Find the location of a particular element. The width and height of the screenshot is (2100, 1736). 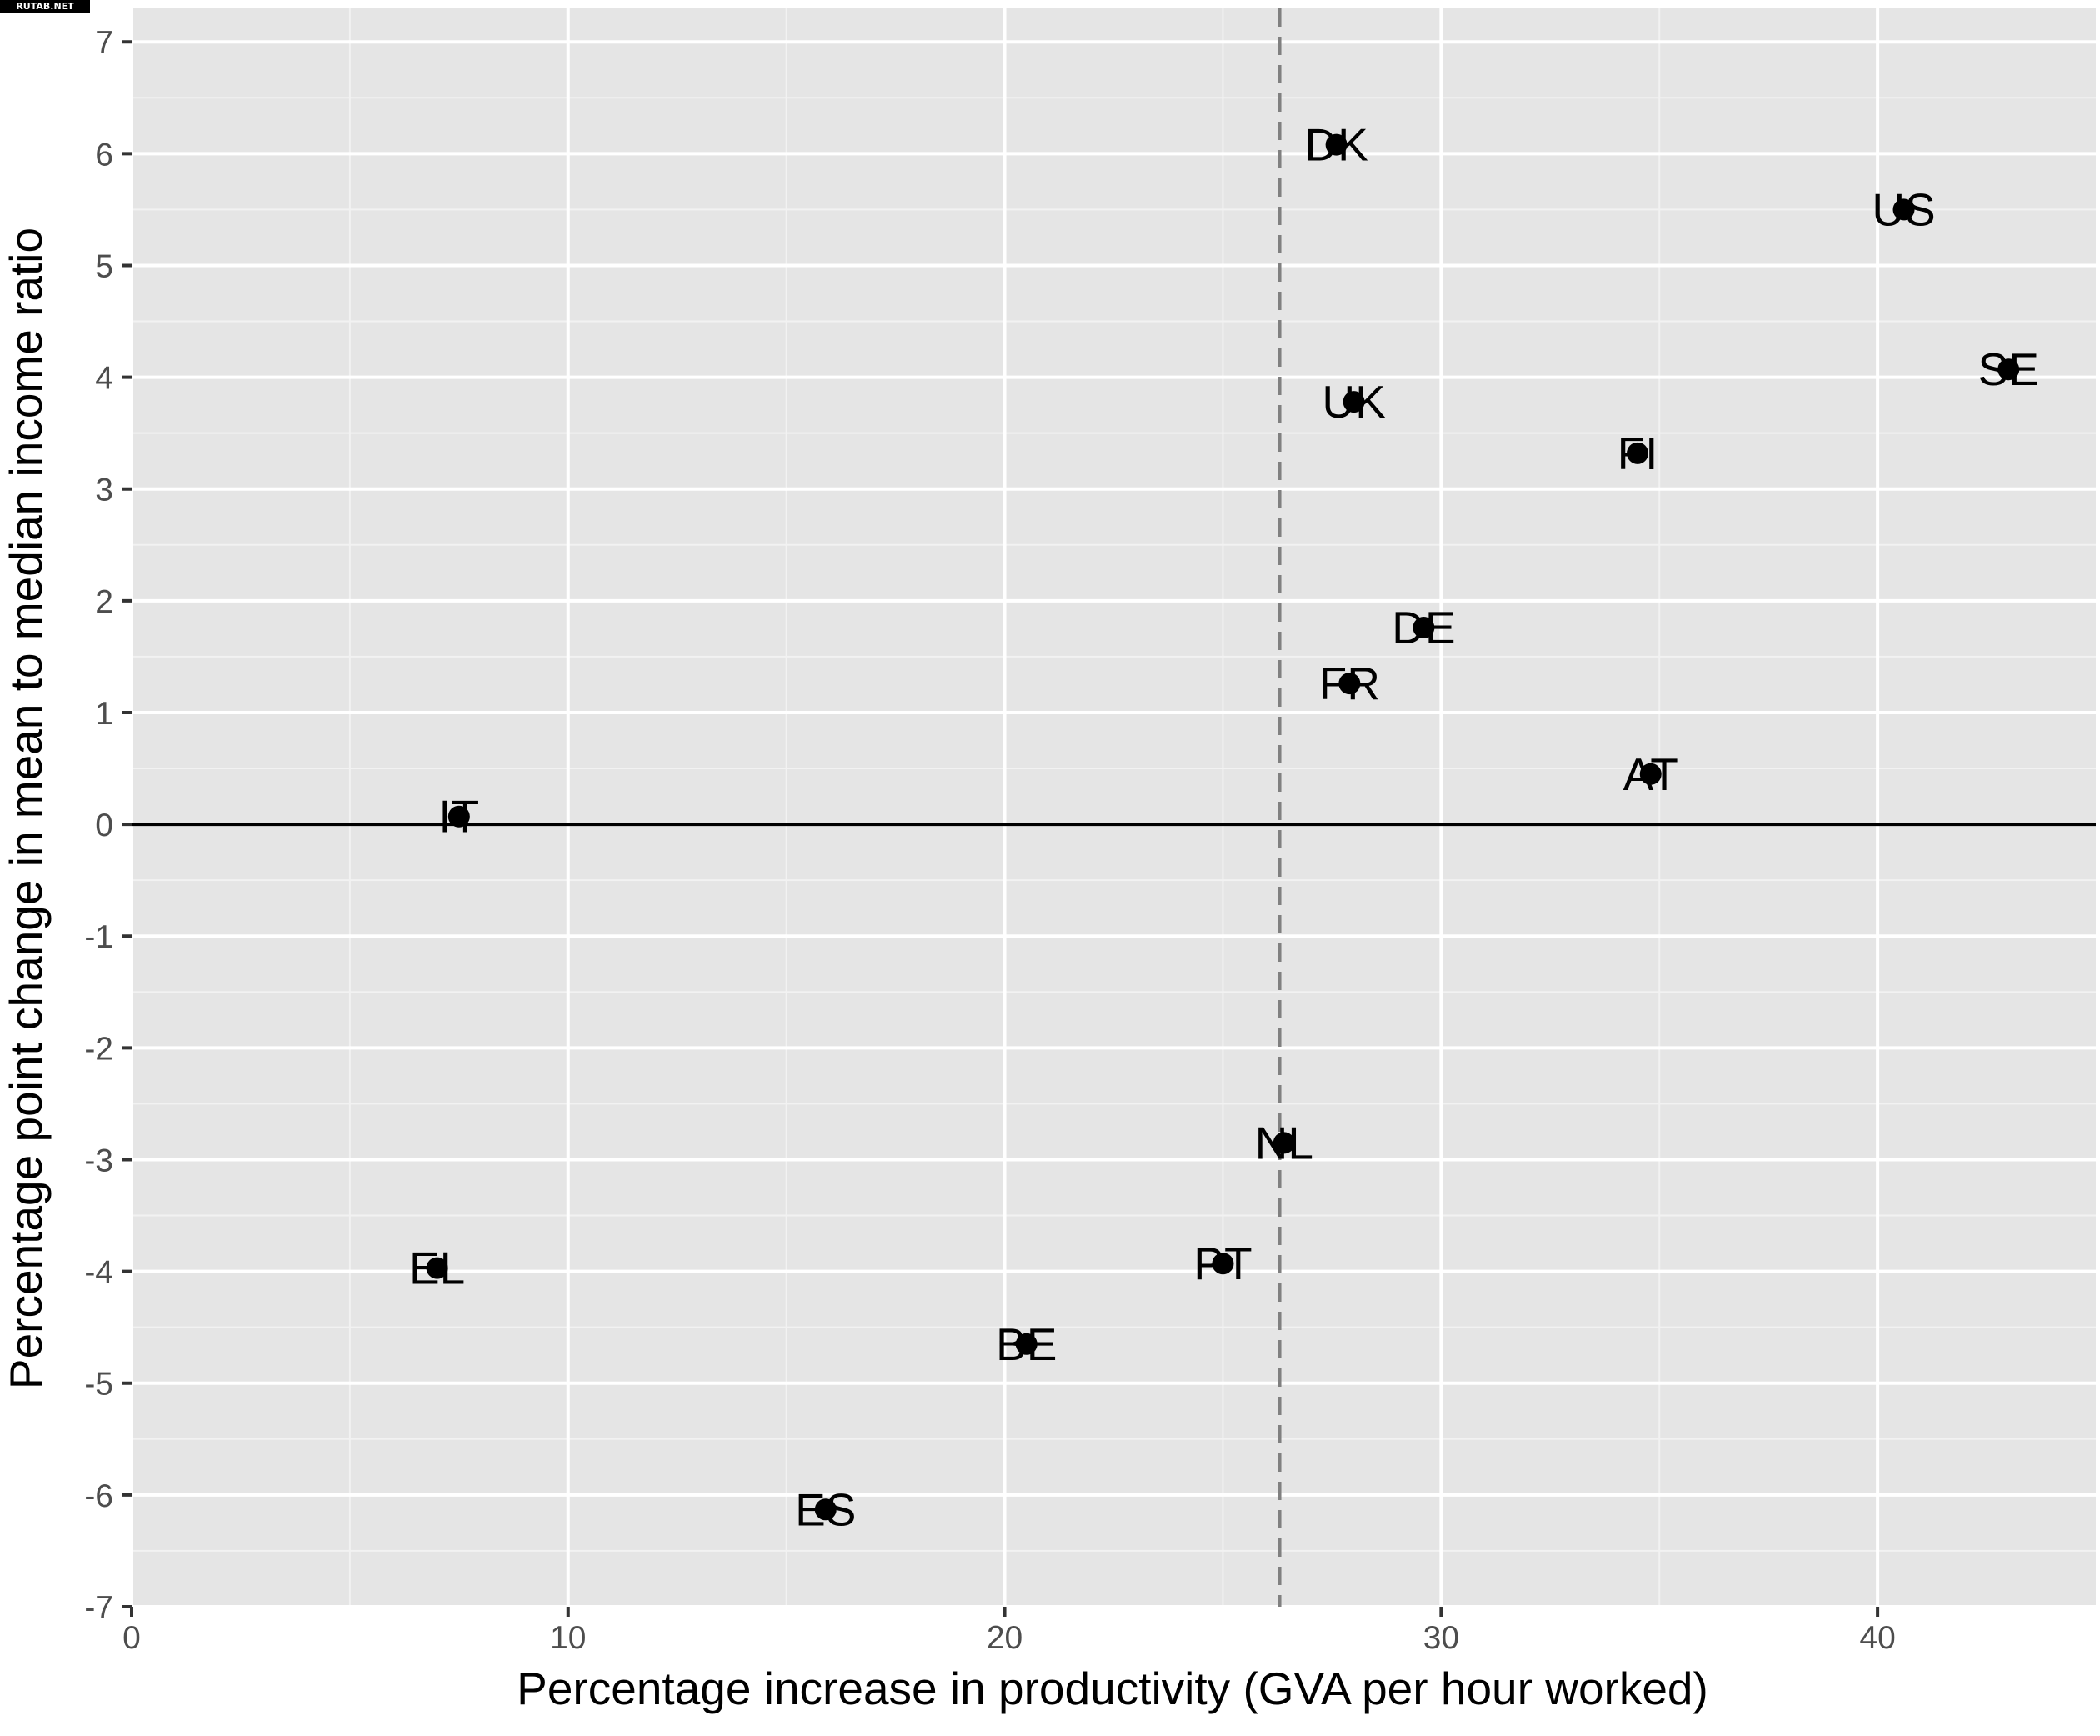

data-point-at is located at coordinates (1650, 774).